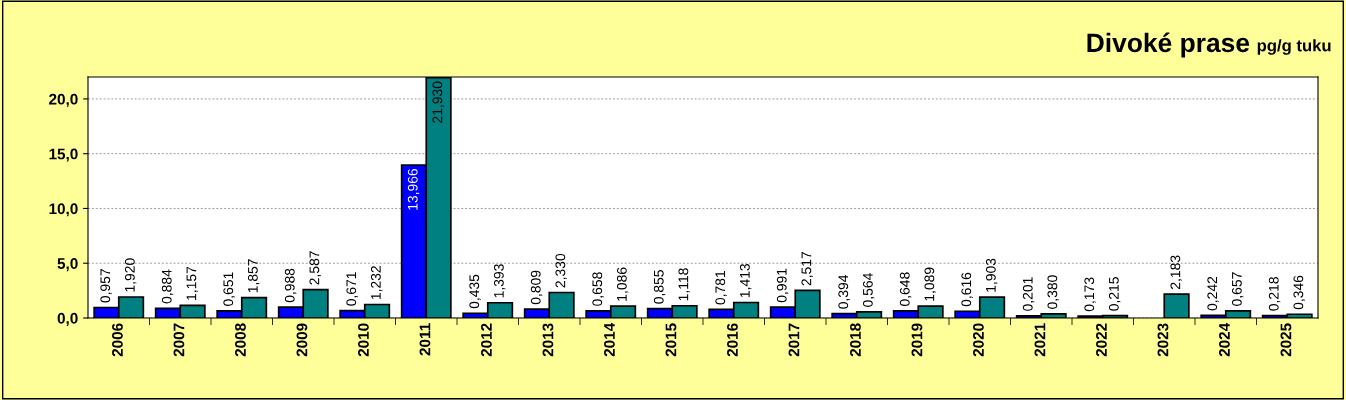 Image resolution: width=1346 pixels, height=400 pixels. I want to click on x-tick-label: 2023, so click(1163, 340).